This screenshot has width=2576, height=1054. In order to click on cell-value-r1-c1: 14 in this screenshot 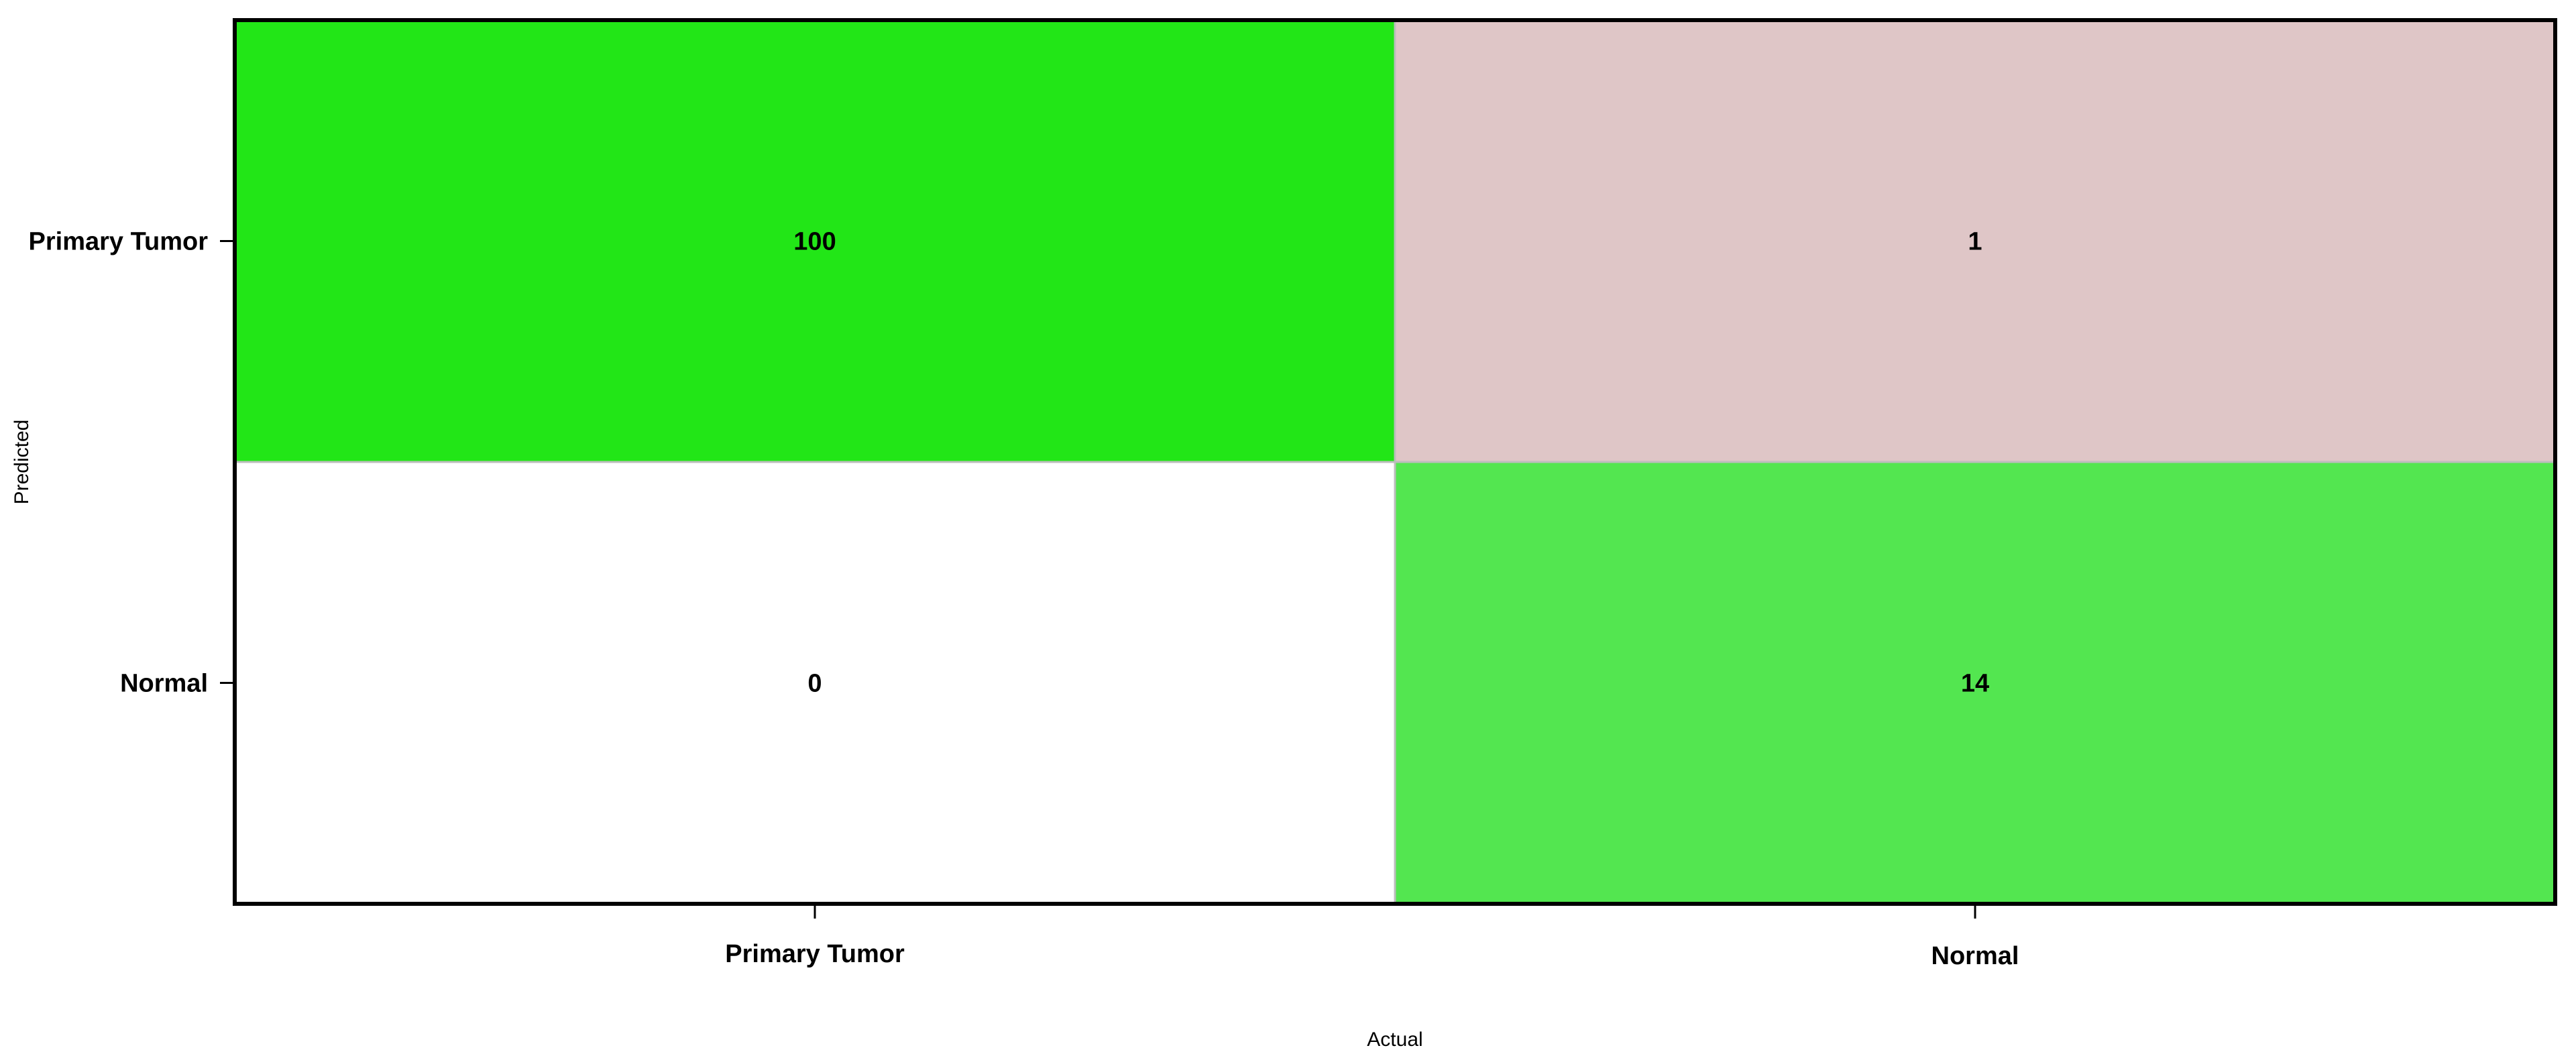, I will do `click(1975, 684)`.